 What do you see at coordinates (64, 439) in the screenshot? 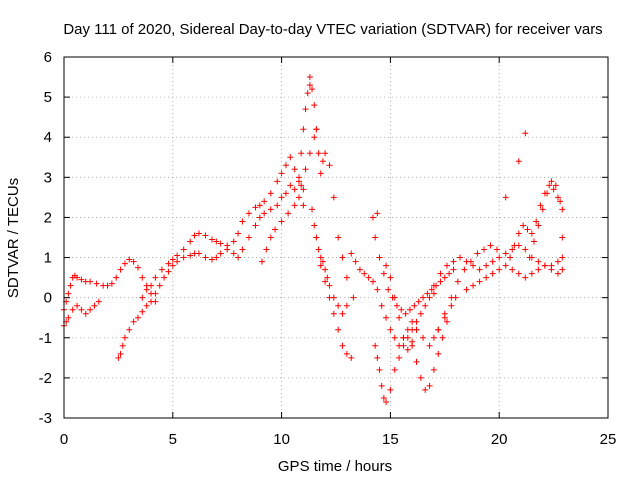
I see `x-tick-label: 0` at bounding box center [64, 439].